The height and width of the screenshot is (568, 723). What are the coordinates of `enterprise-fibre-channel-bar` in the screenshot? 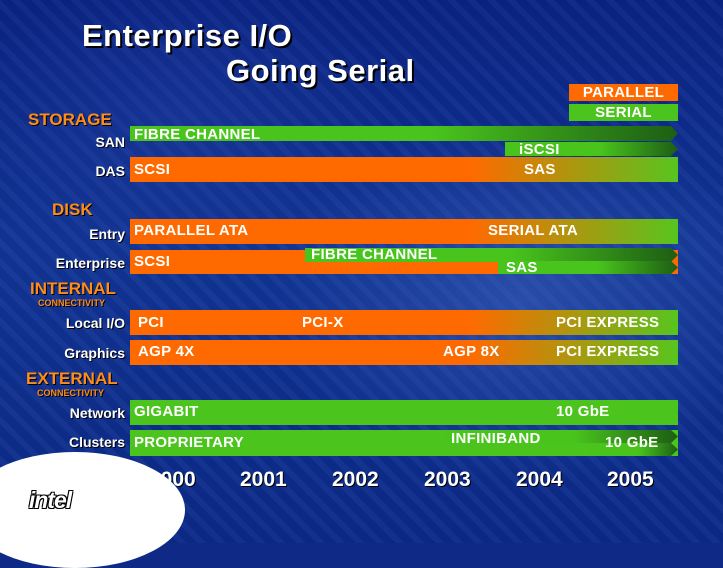 It's located at (491, 255).